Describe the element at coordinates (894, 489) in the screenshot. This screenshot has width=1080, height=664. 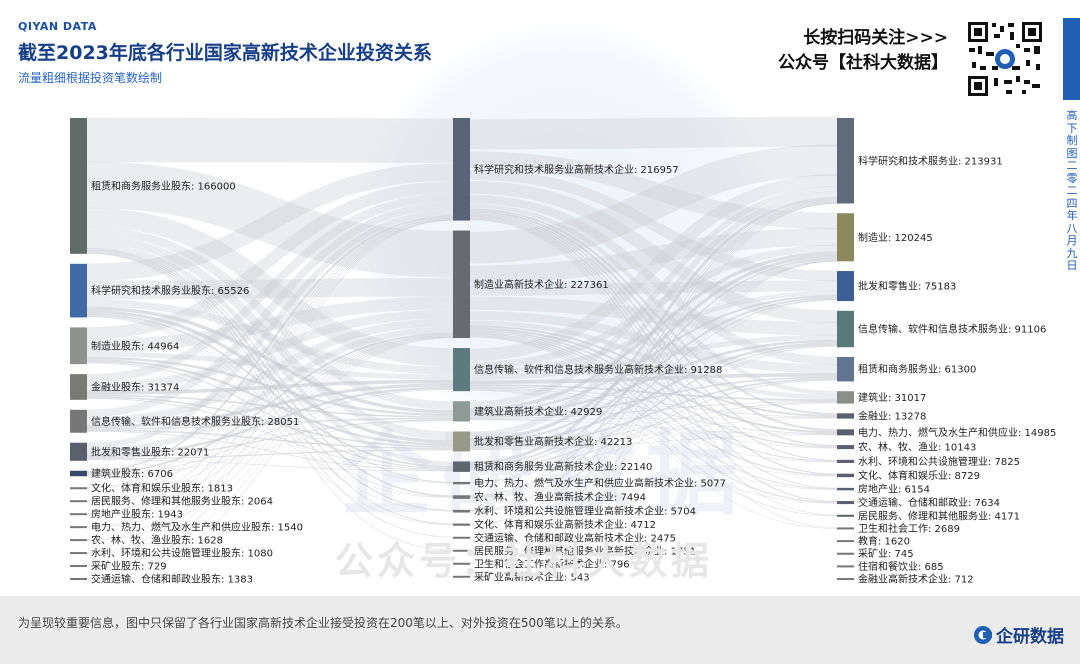
I see `sankey-node-label: 房地产业: 6154` at that location.